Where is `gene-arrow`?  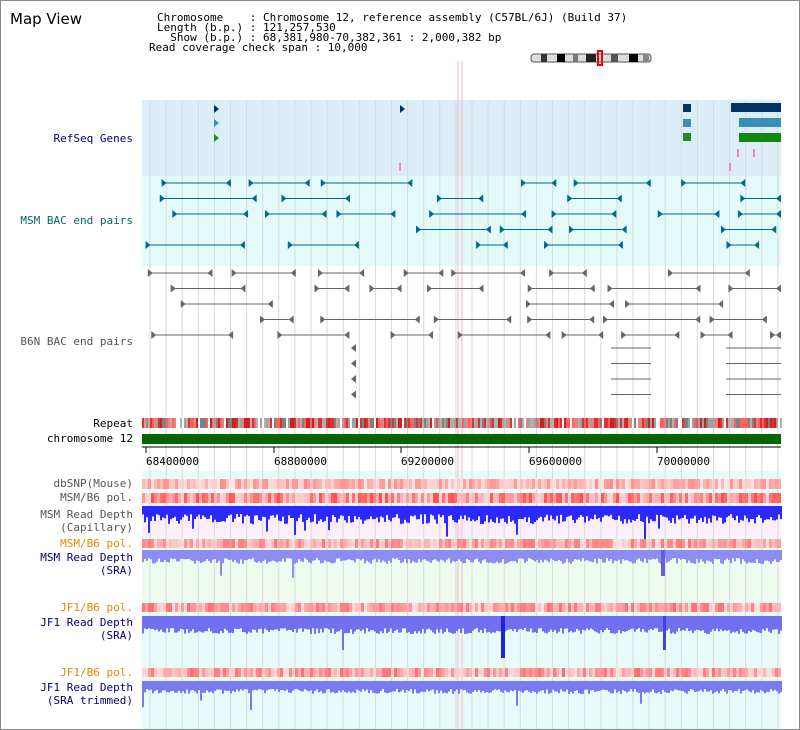 gene-arrow is located at coordinates (216, 123).